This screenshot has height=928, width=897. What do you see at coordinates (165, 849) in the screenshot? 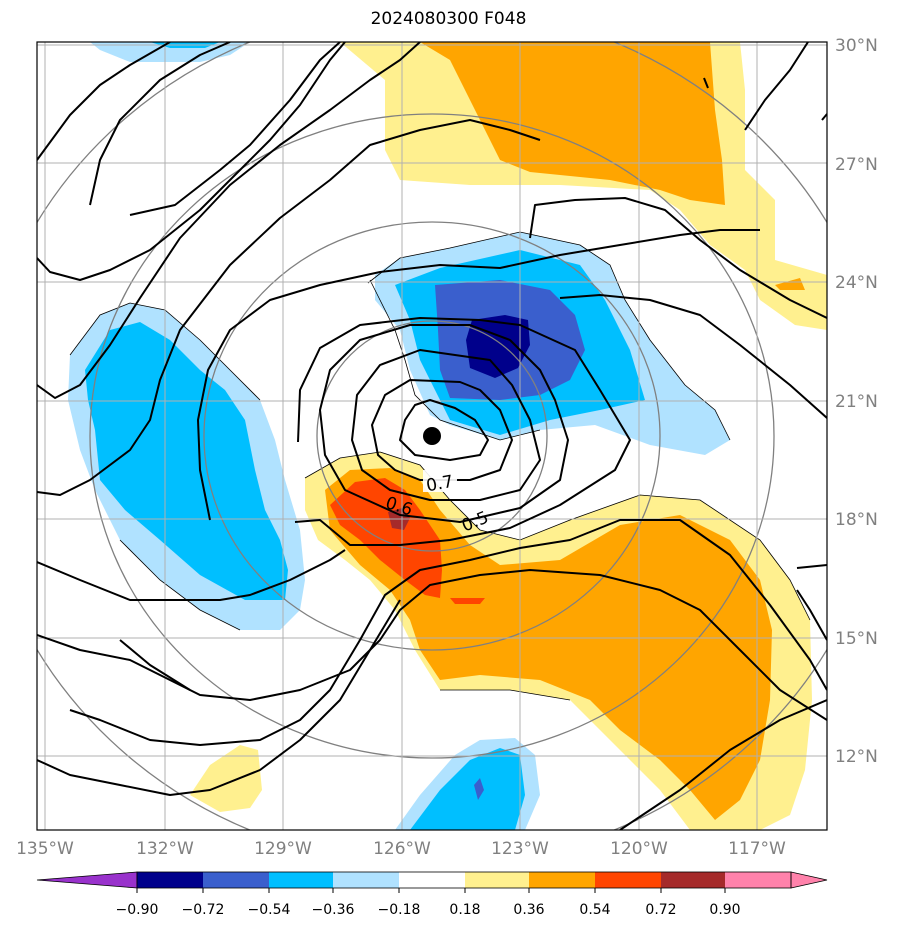
I see `lon-label-132w: 132°W` at bounding box center [165, 849].